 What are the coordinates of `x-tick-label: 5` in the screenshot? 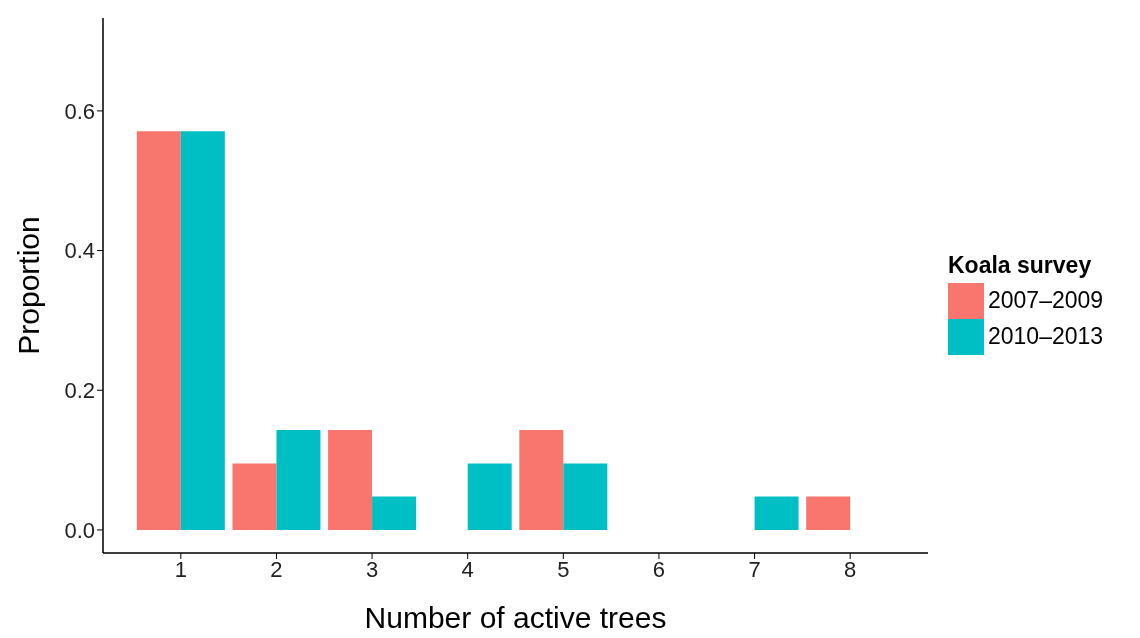 It's located at (563, 569).